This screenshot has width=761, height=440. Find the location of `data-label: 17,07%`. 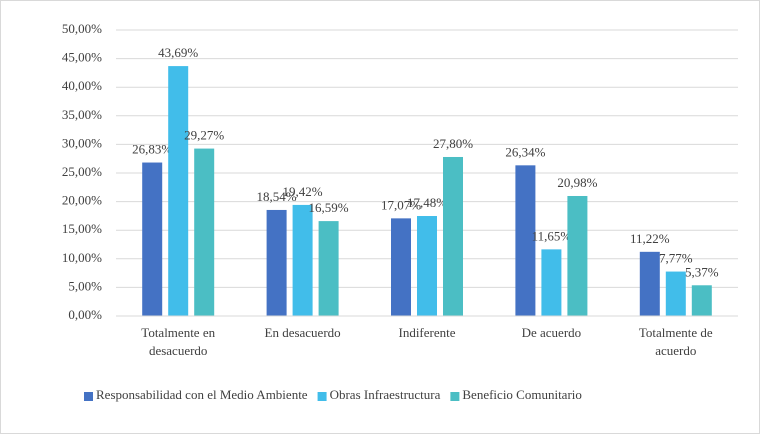

data-label: 17,07% is located at coordinates (401, 204).